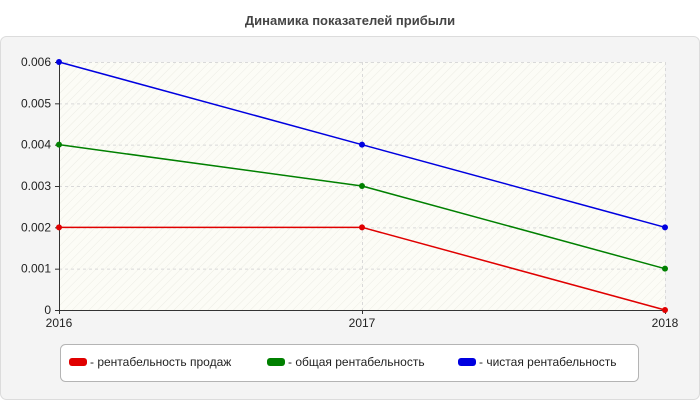 The image size is (700, 400). Describe the element at coordinates (36, 269) in the screenshot. I see `y-tick-label: 0.001` at that location.